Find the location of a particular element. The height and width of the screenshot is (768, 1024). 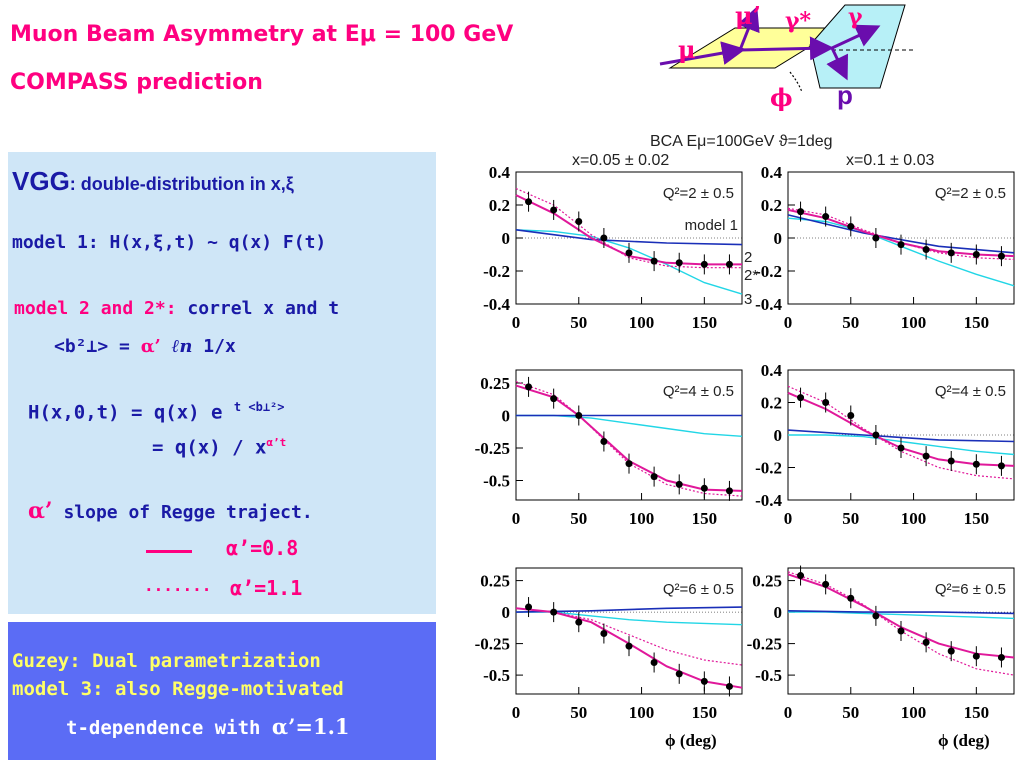

guzey-line-1: Guzey: Dual parametrization is located at coordinates (166, 661).